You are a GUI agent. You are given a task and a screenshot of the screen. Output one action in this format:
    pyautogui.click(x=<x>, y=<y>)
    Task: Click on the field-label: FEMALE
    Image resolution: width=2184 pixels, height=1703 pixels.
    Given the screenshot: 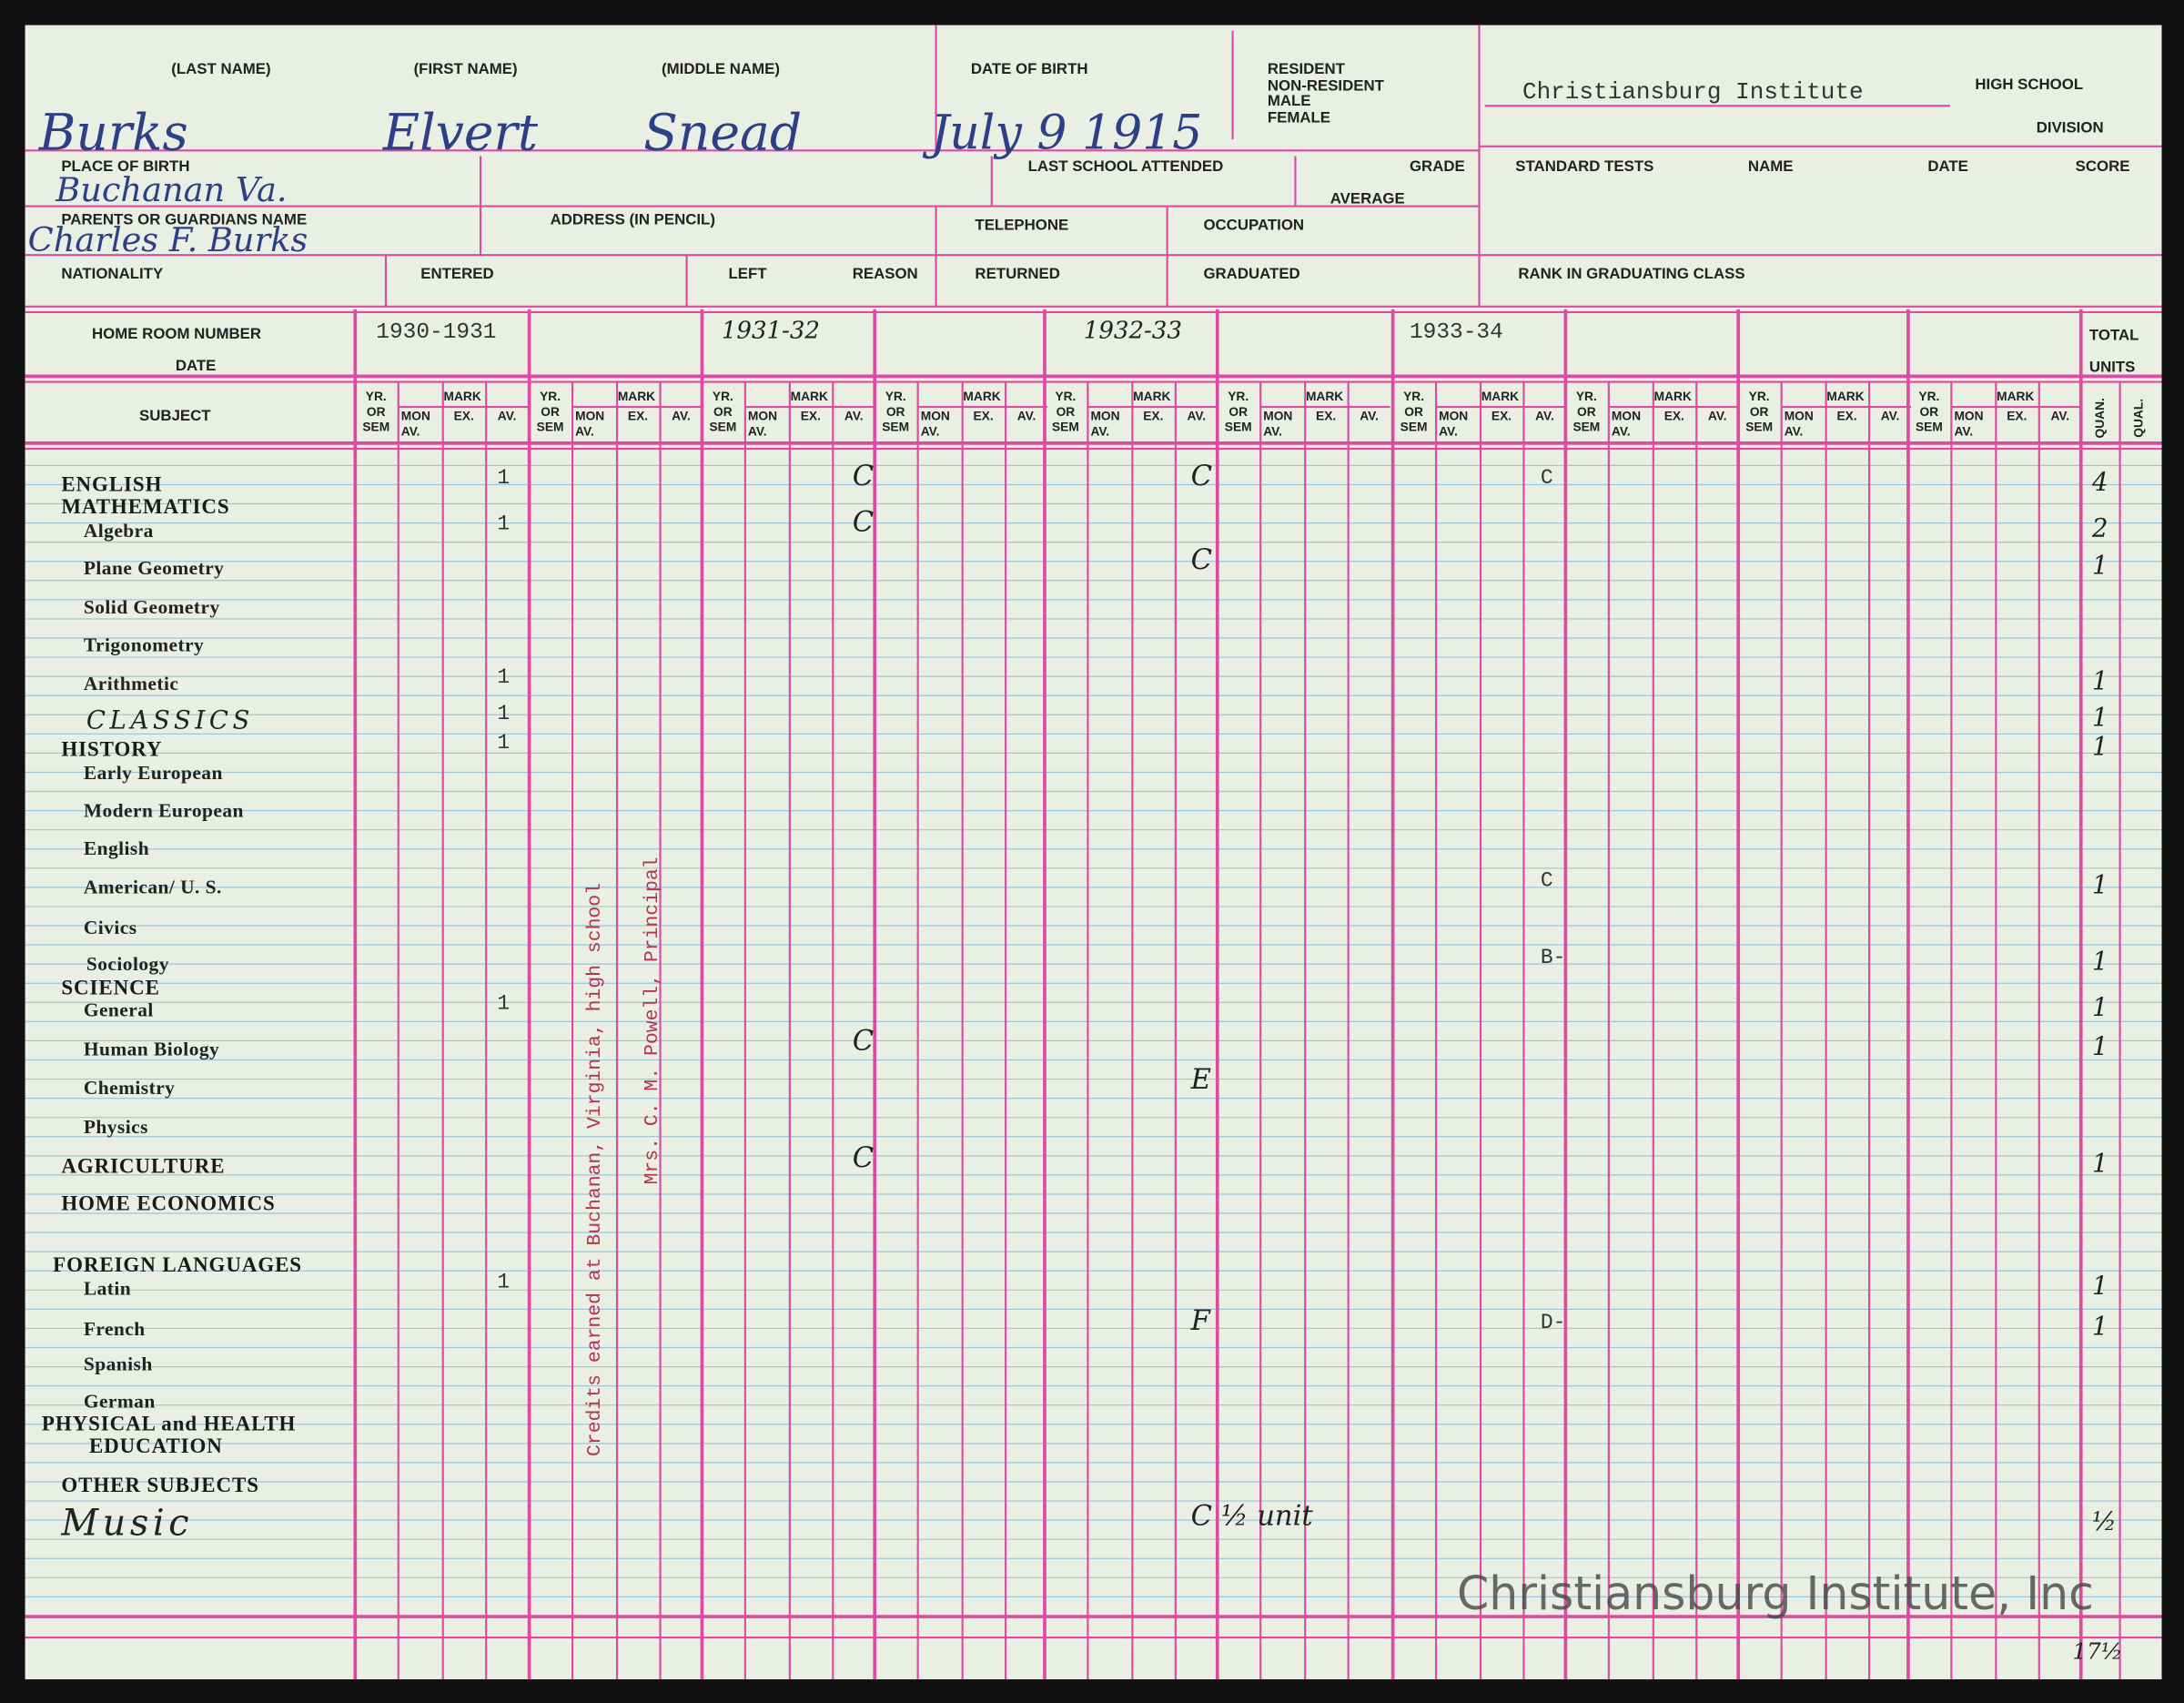 What is the action you would take?
    pyautogui.click(x=1299, y=118)
    